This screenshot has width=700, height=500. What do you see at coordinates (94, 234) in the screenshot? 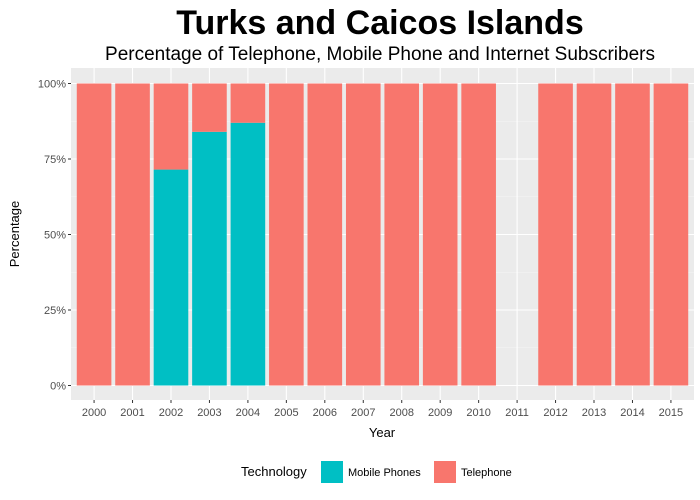
I see `bar-telephone-2000` at bounding box center [94, 234].